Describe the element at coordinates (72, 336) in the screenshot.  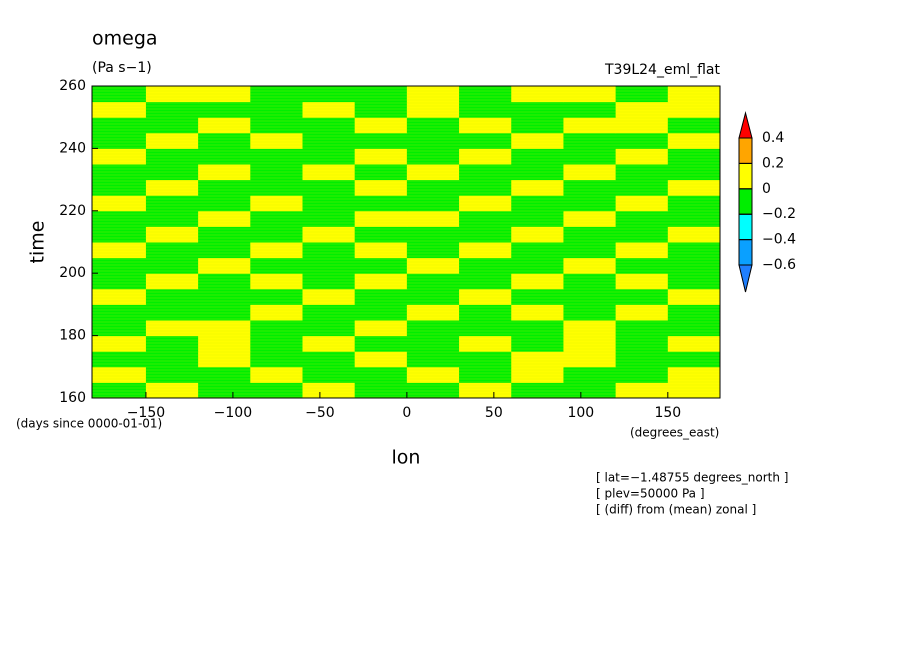
I see `y-tick-label: 180` at that location.